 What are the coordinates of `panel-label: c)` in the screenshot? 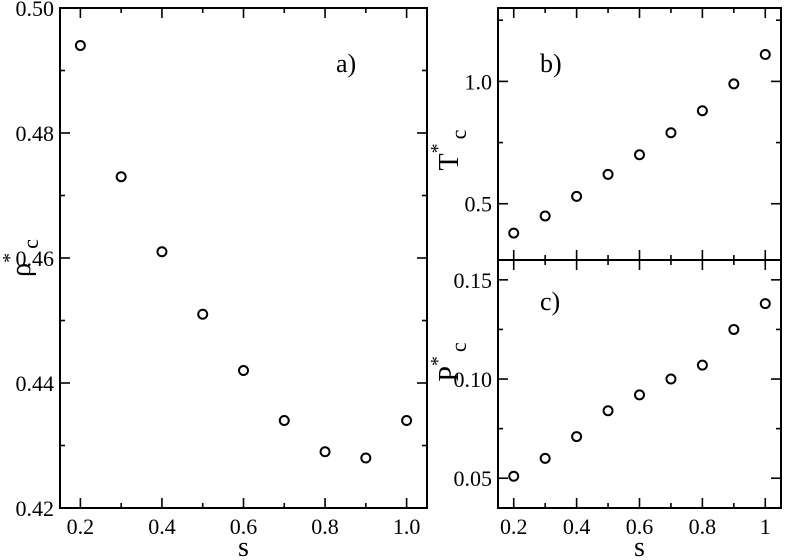 It's located at (550, 301).